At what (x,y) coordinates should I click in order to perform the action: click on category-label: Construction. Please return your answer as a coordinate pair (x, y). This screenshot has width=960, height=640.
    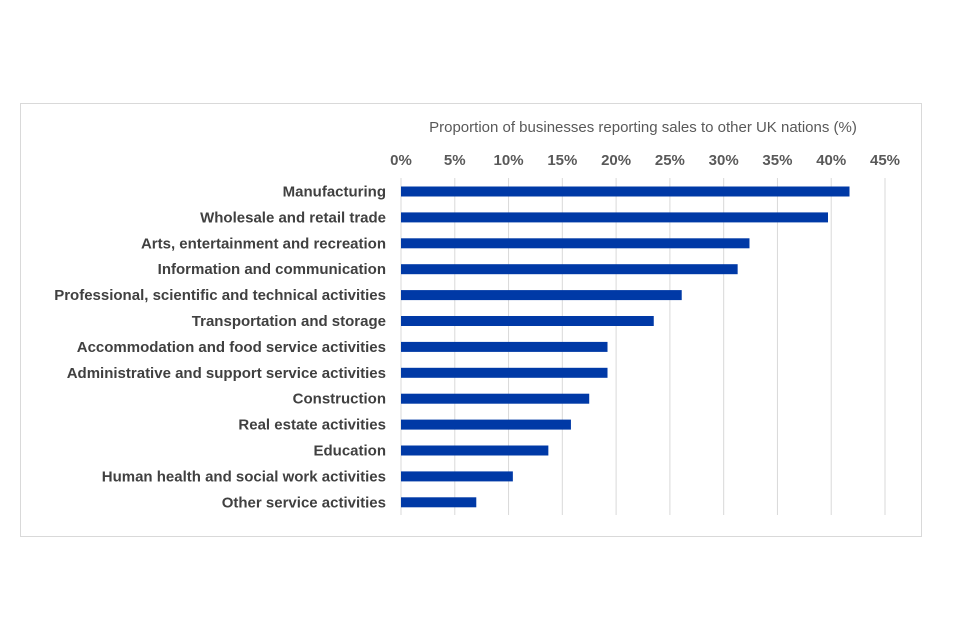
    Looking at the image, I should click on (339, 399).